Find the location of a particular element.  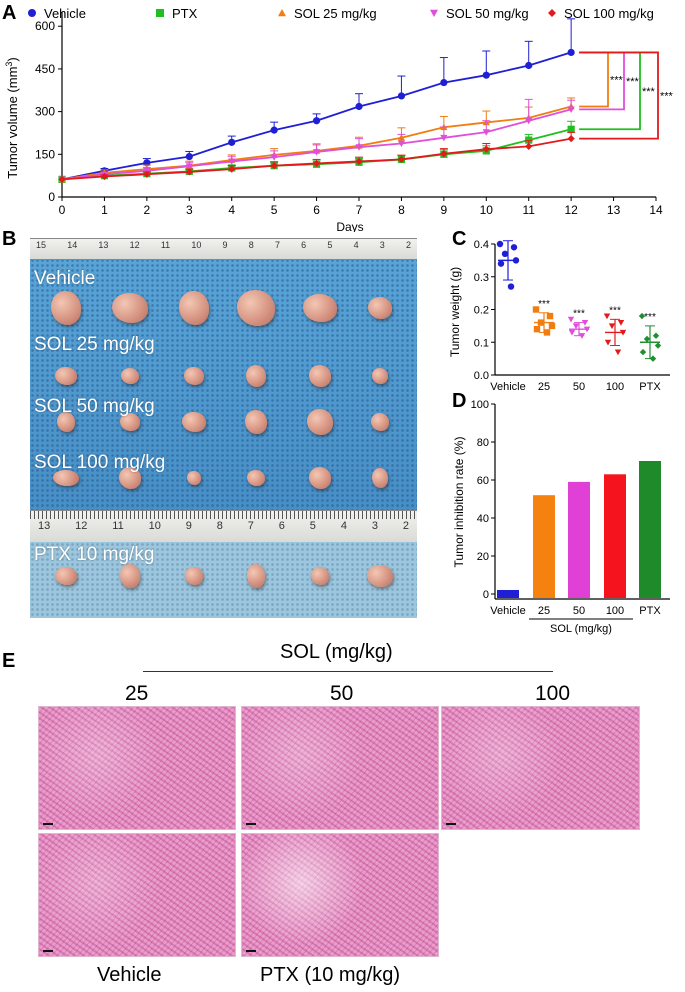

x-tick-label: 25 is located at coordinates (544, 386).